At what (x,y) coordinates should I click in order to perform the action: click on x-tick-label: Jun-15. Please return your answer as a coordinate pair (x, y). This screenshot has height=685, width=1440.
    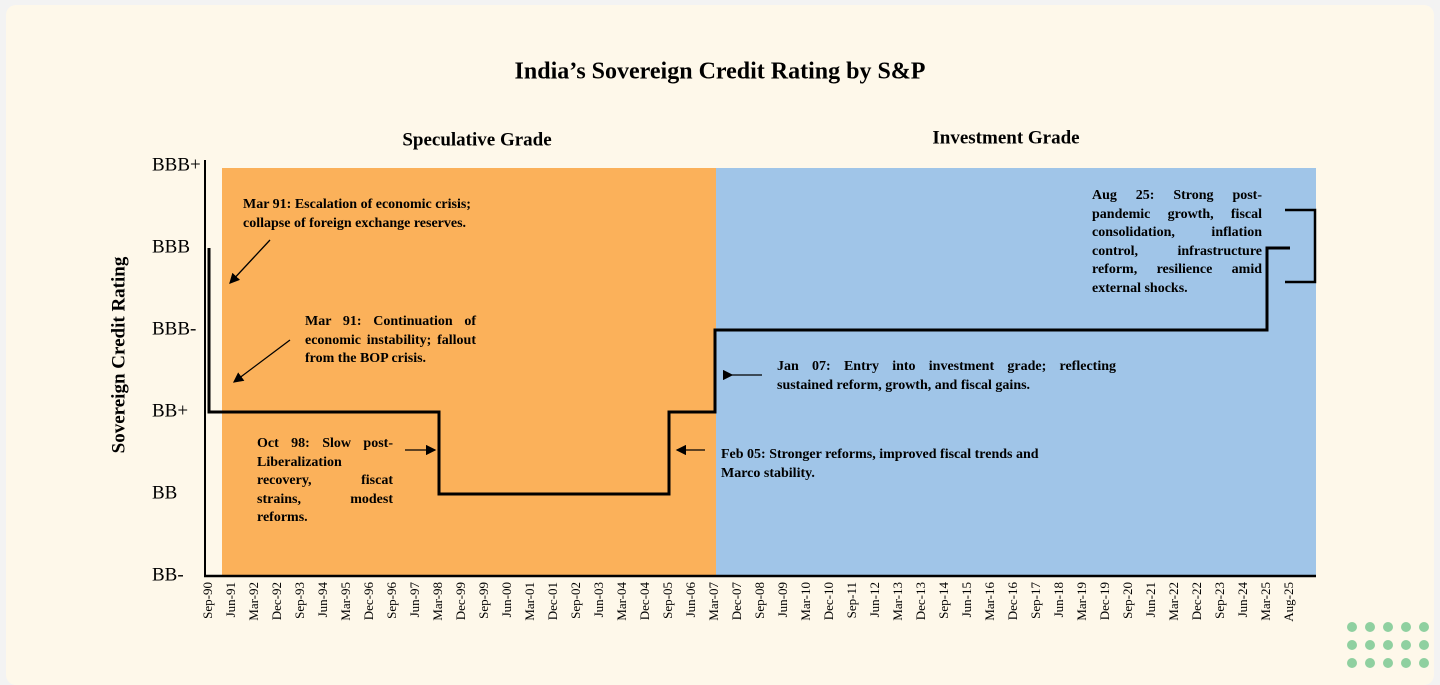
    Looking at the image, I should click on (966, 599).